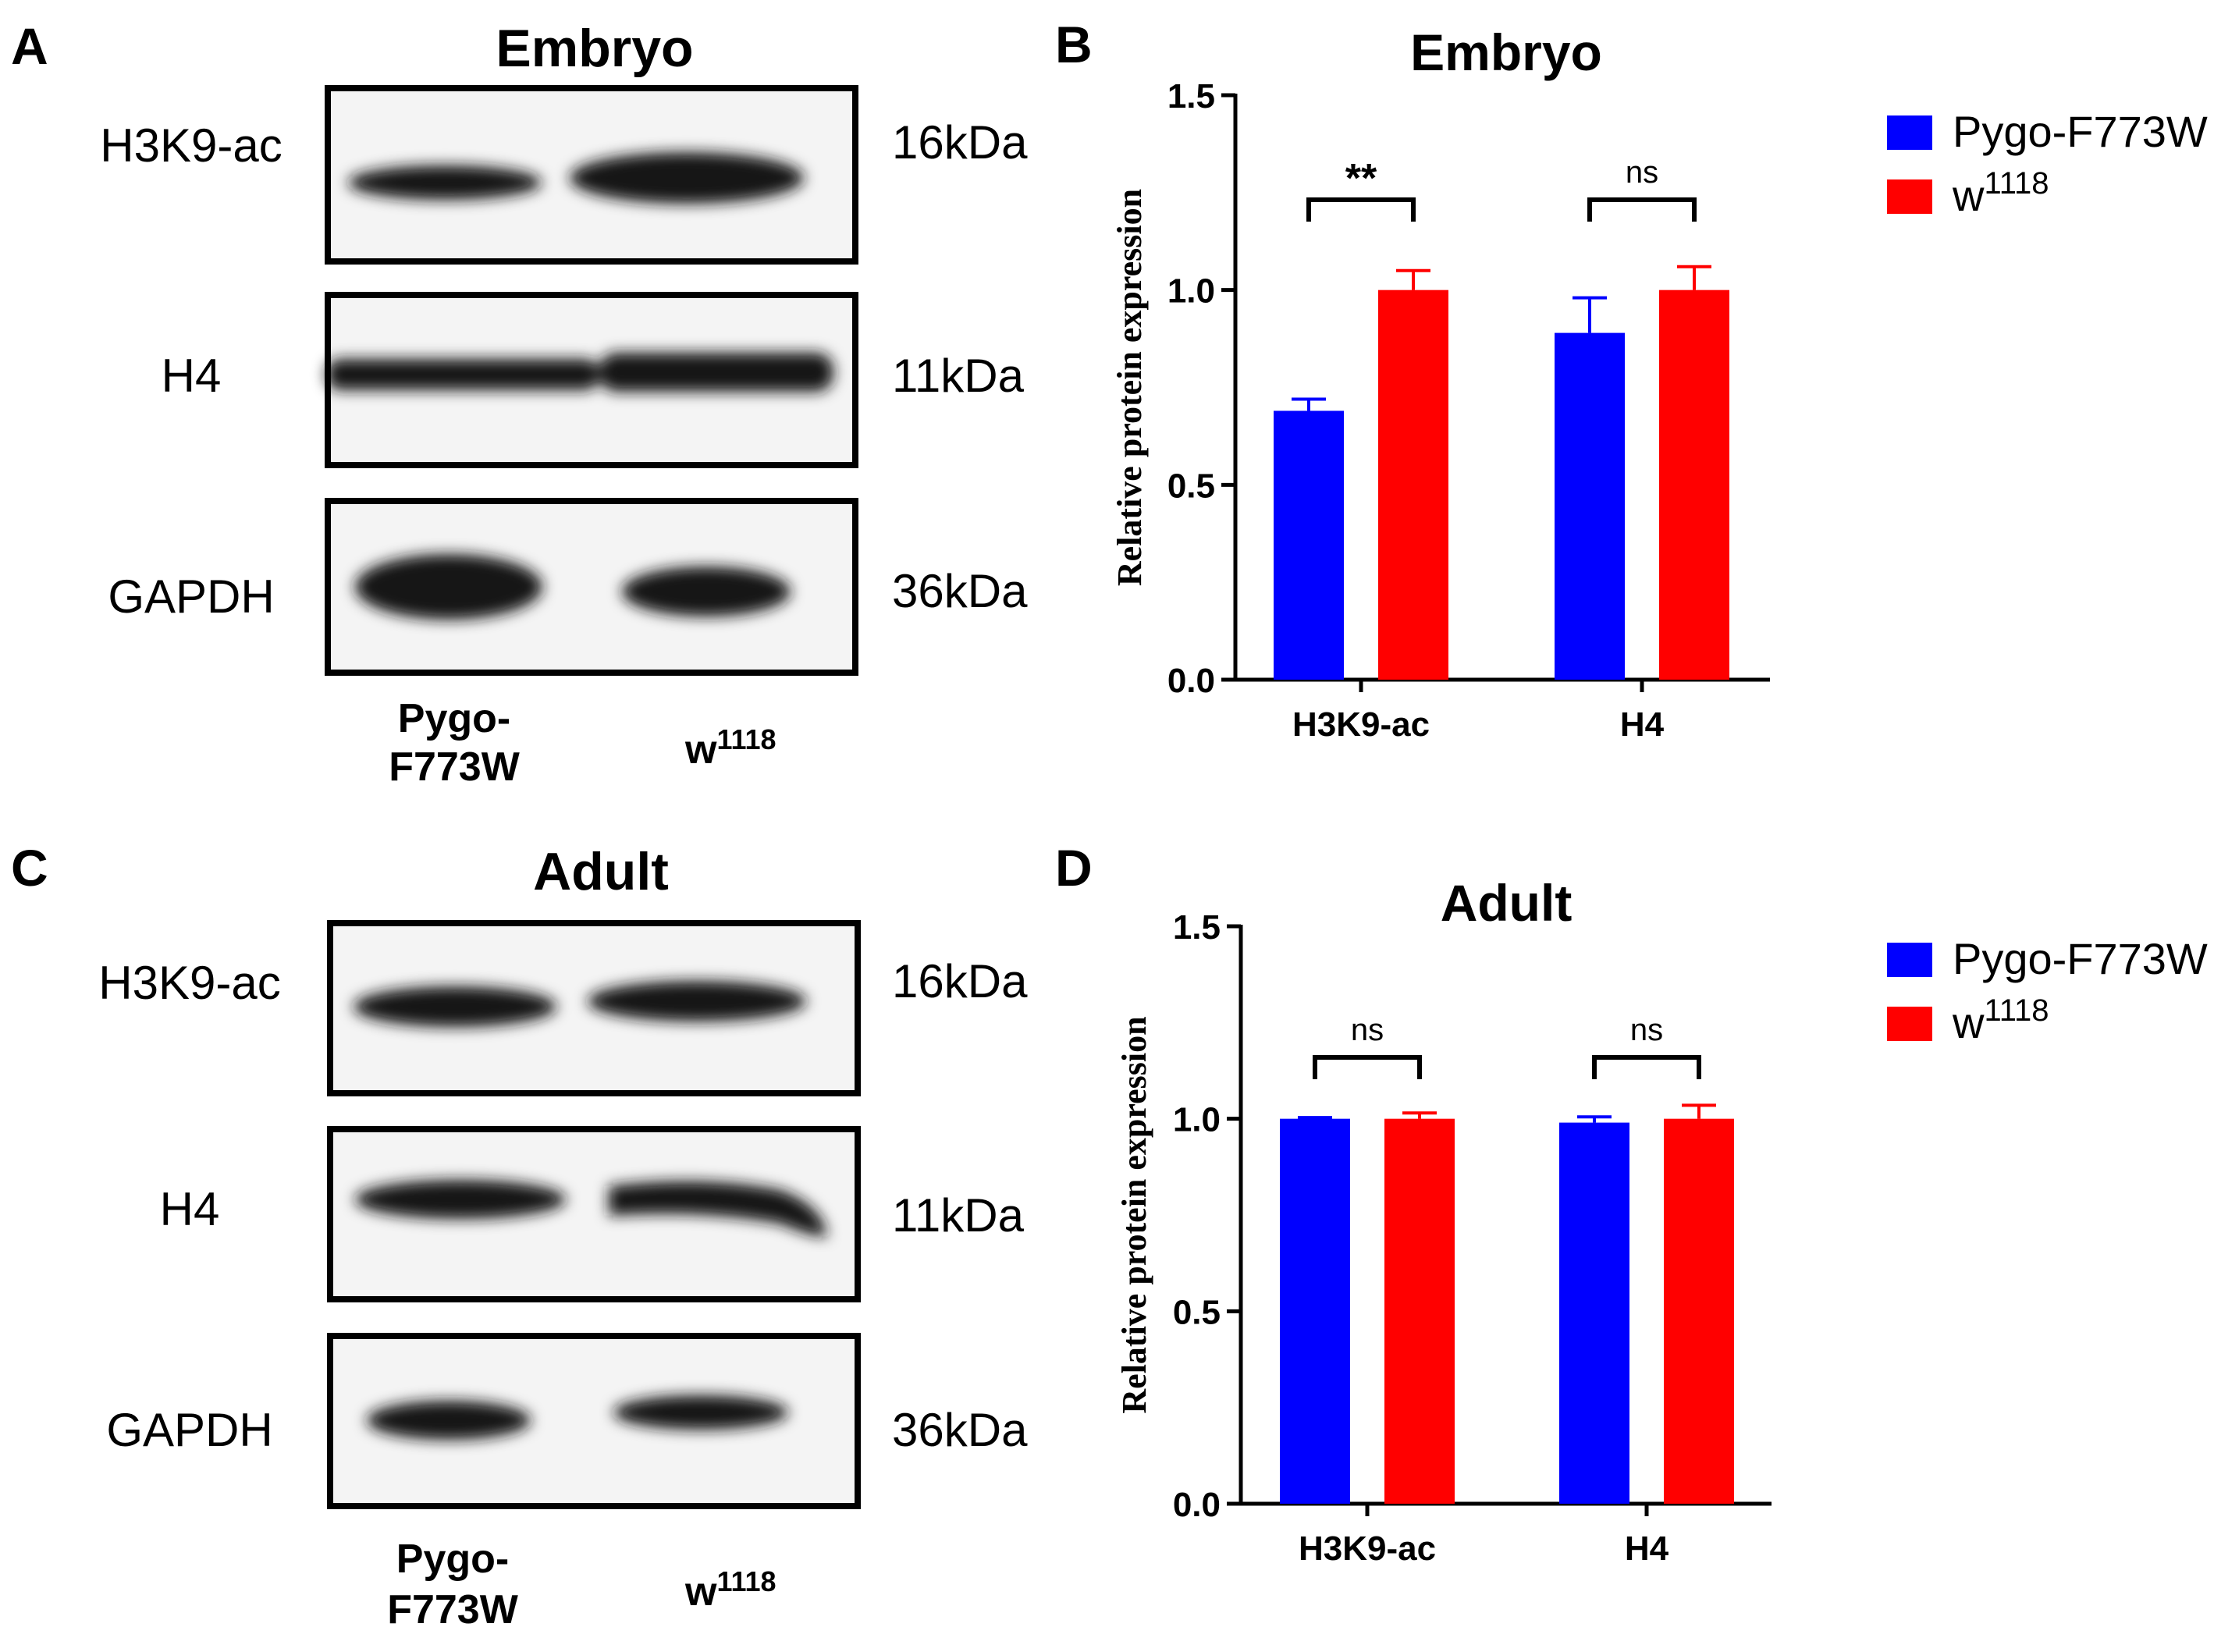  Describe the element at coordinates (1074, 868) in the screenshot. I see `panel-letter-d: D` at that location.